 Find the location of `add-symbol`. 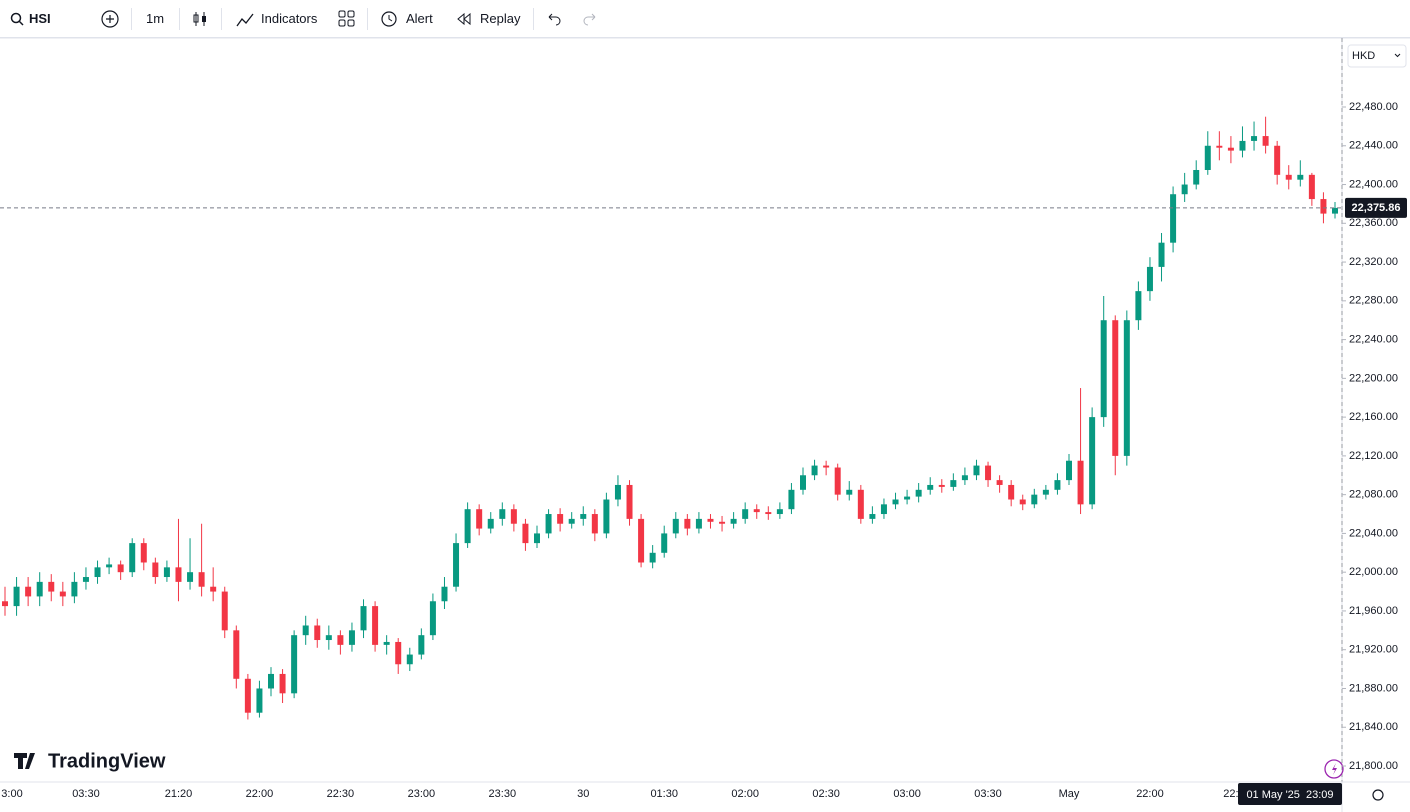

add-symbol is located at coordinates (110, 19).